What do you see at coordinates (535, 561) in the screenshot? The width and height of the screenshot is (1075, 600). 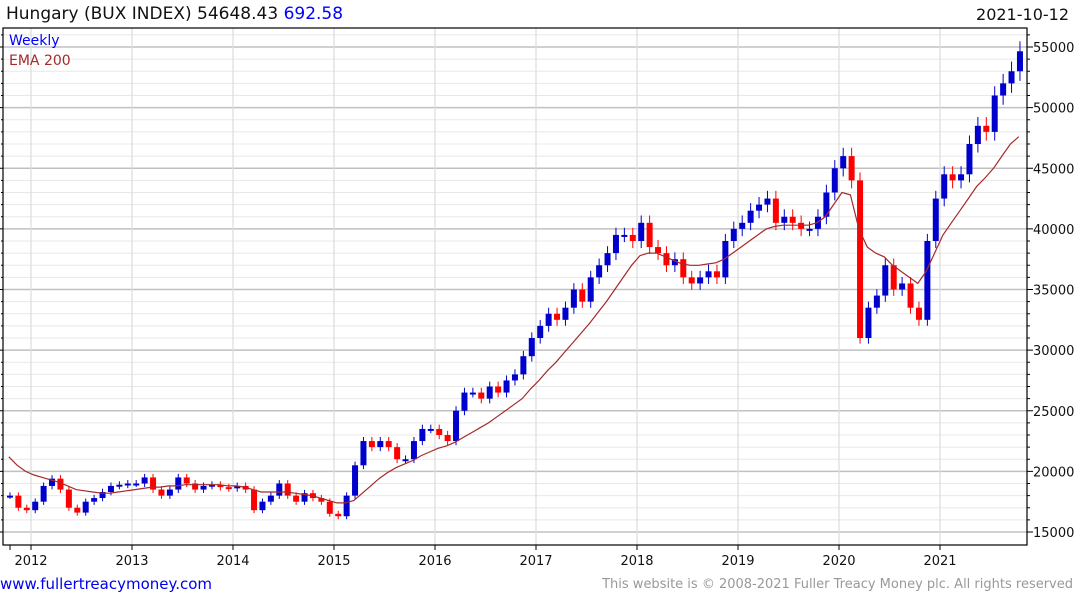 I see `x-tick-label: 2017` at bounding box center [535, 561].